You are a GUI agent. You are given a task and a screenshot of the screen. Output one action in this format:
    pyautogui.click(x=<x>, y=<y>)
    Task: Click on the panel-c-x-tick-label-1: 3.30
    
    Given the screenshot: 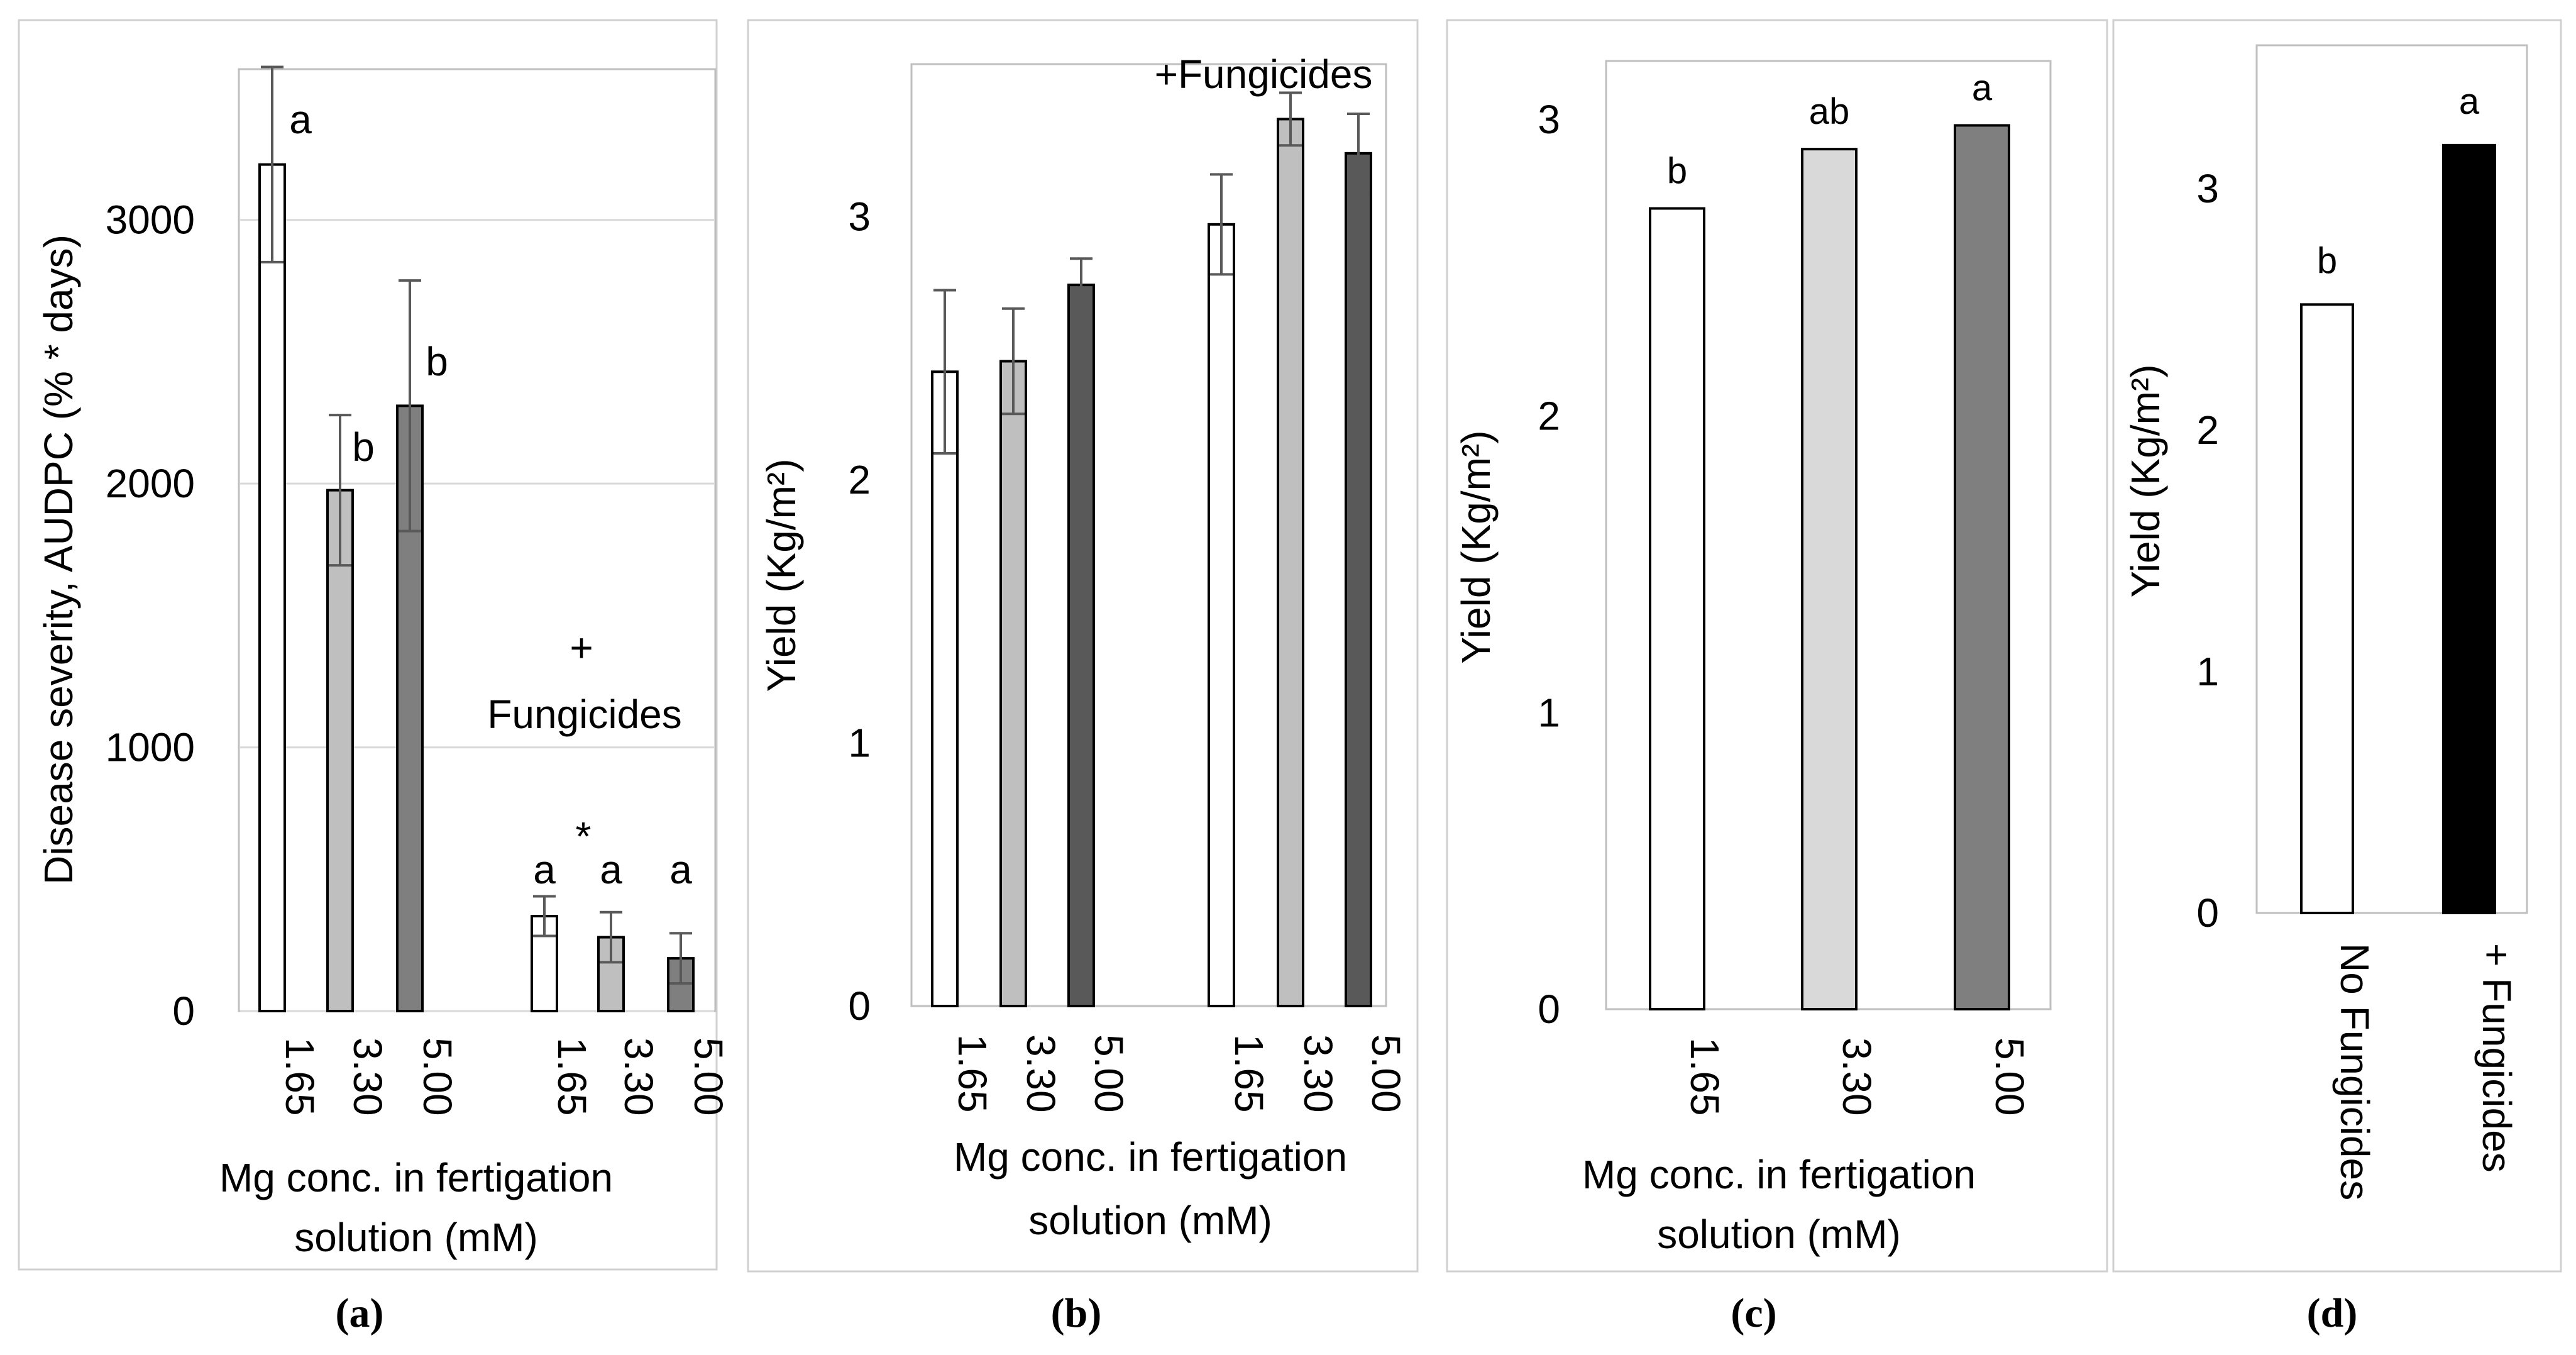 What is the action you would take?
    pyautogui.click(x=1857, y=1076)
    